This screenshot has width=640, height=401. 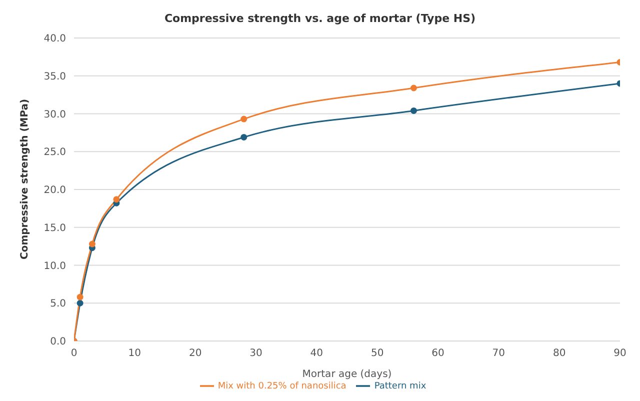 I want to click on y-tick-label: 15.0, so click(x=55, y=228).